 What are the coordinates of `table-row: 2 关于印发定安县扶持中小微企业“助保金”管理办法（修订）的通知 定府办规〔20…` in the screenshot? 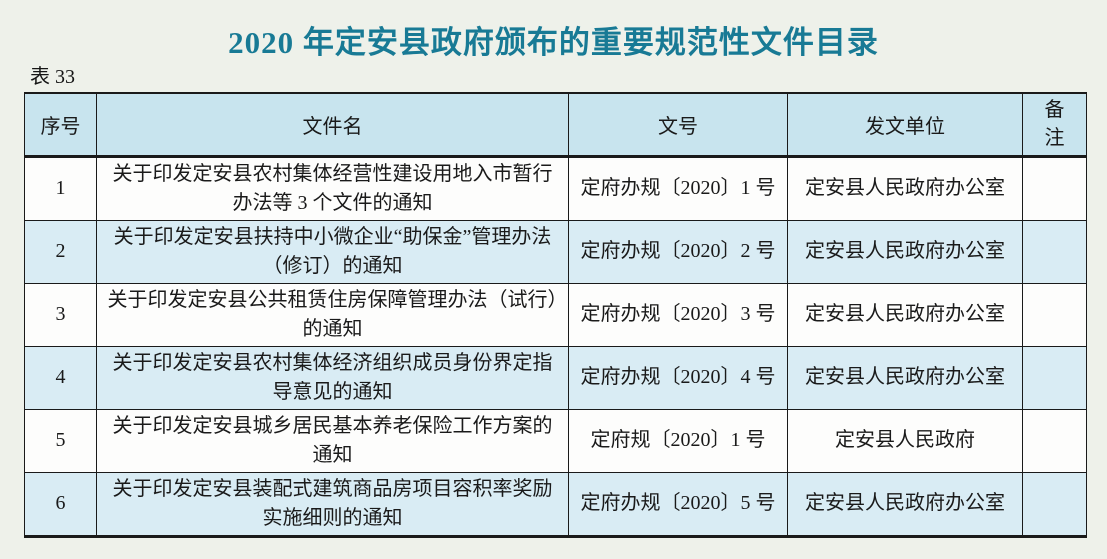 It's located at (555, 251).